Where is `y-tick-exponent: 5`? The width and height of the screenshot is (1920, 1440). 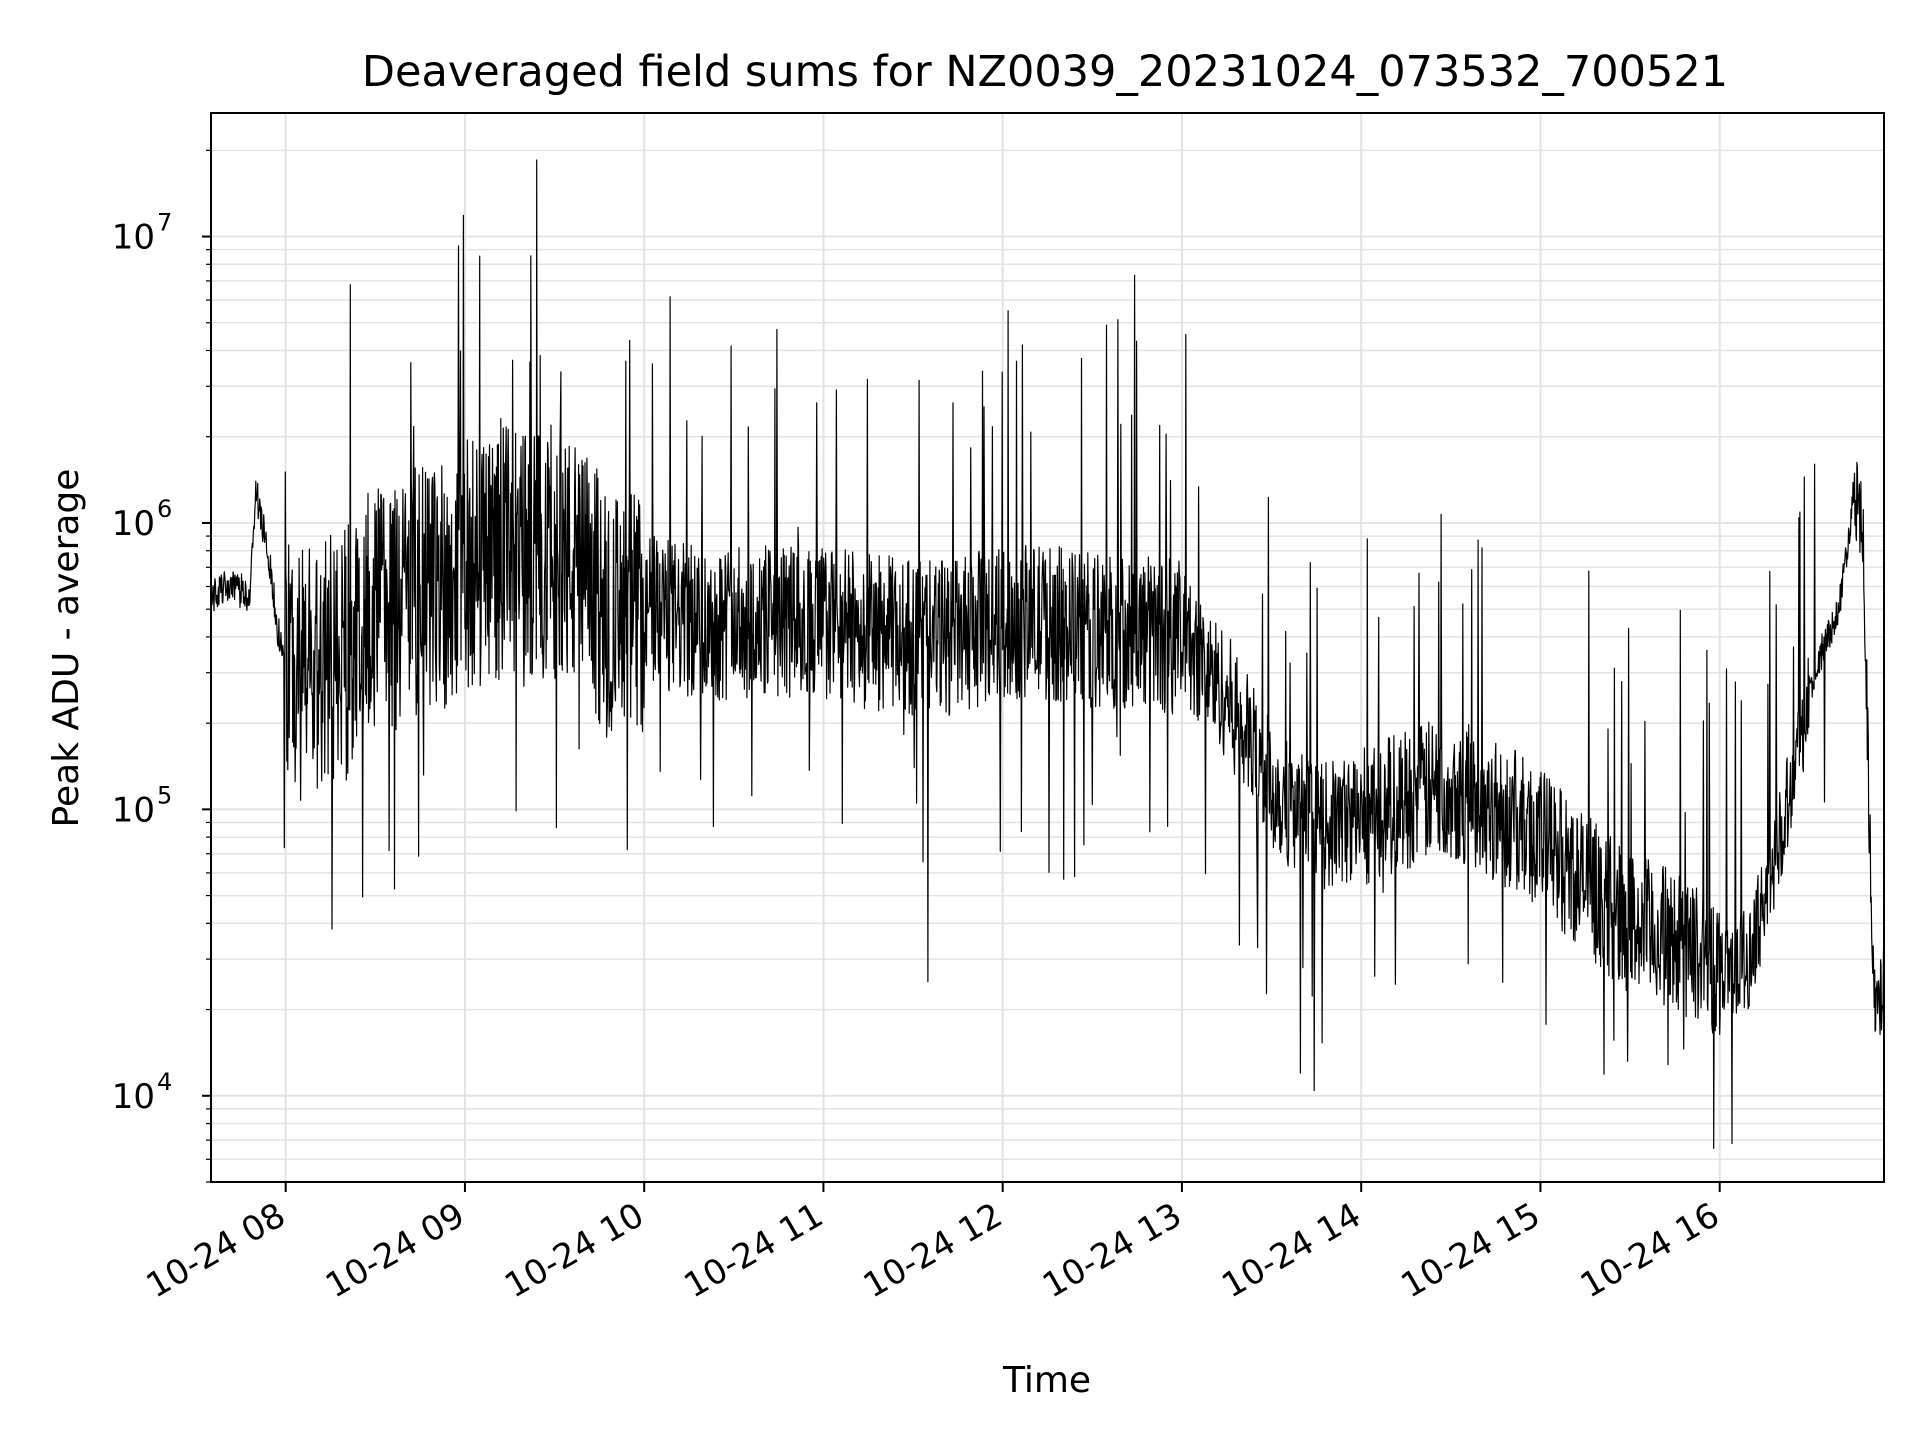
y-tick-exponent: 5 is located at coordinates (164, 795).